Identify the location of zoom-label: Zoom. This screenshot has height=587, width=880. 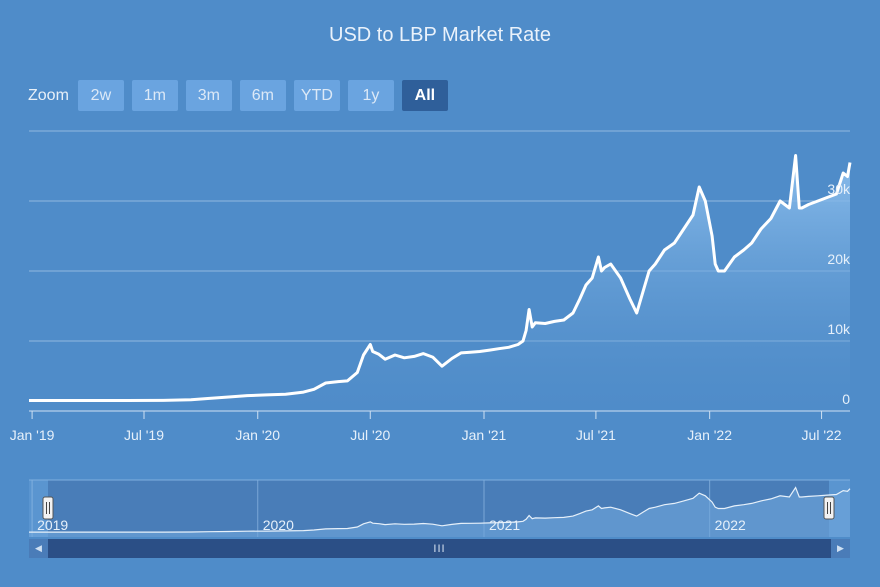
(48, 95).